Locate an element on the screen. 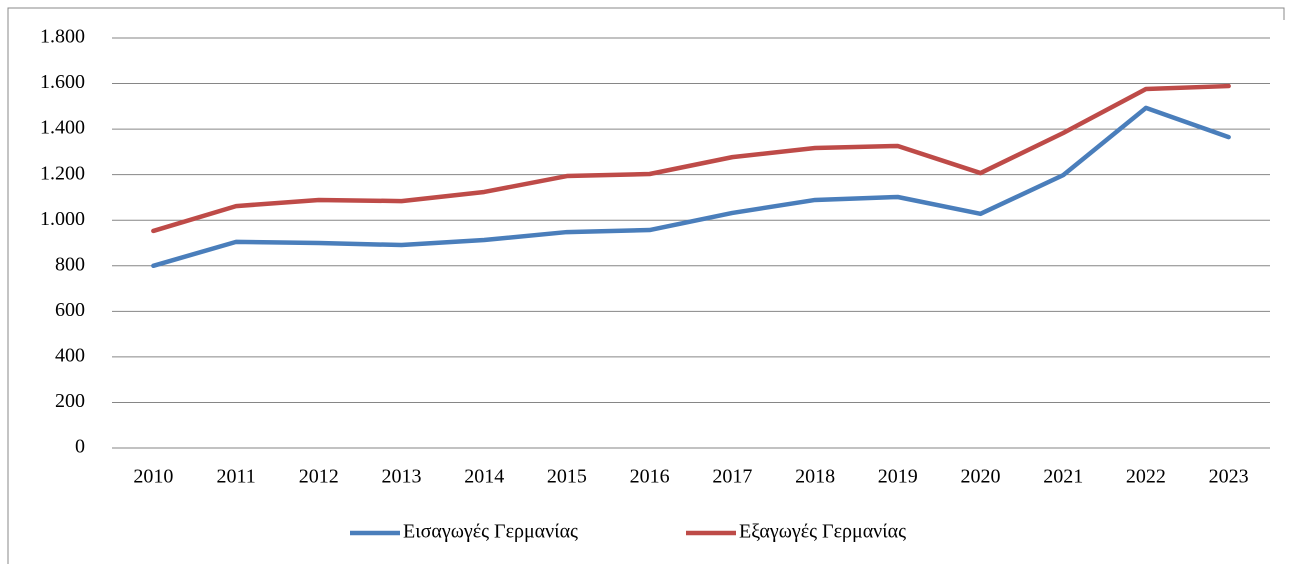  x-tick-label: 2017 is located at coordinates (732, 477).